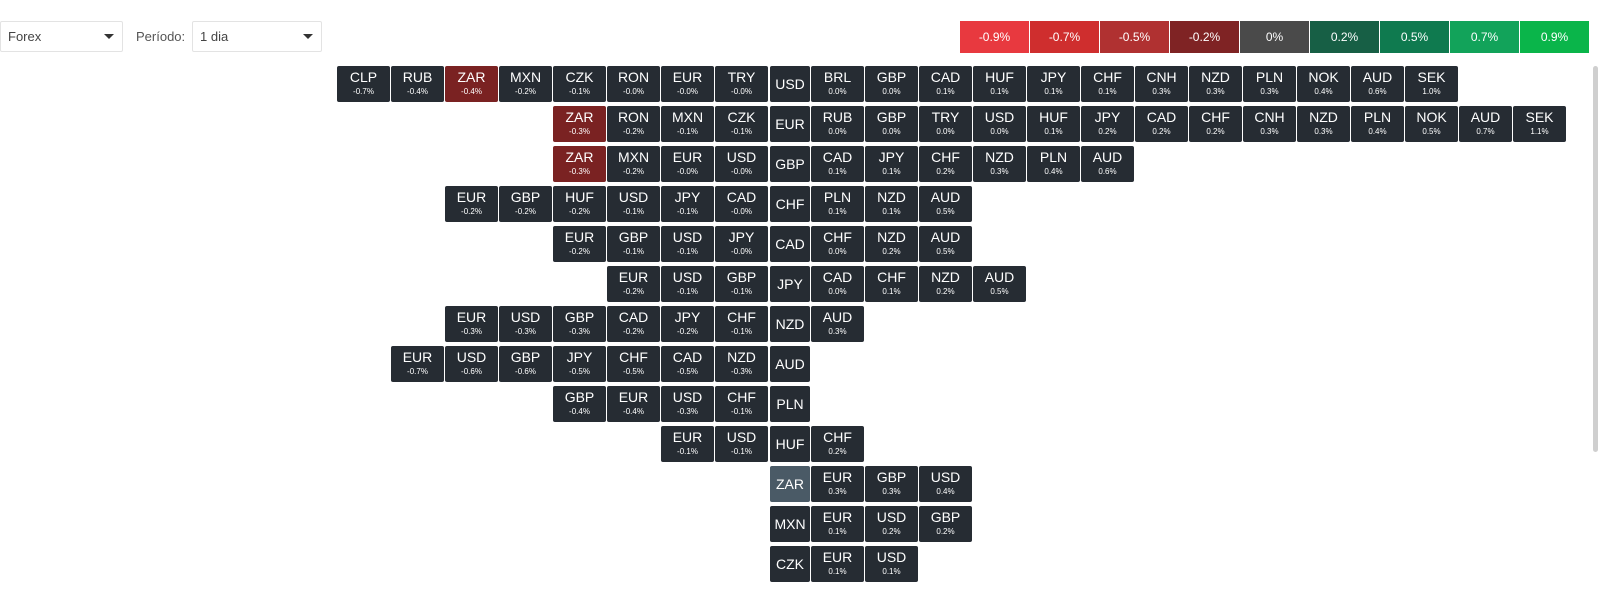 Image resolution: width=1600 pixels, height=594 pixels. I want to click on pair-cell-usd-try: TRY -0.0%, so click(741, 84).